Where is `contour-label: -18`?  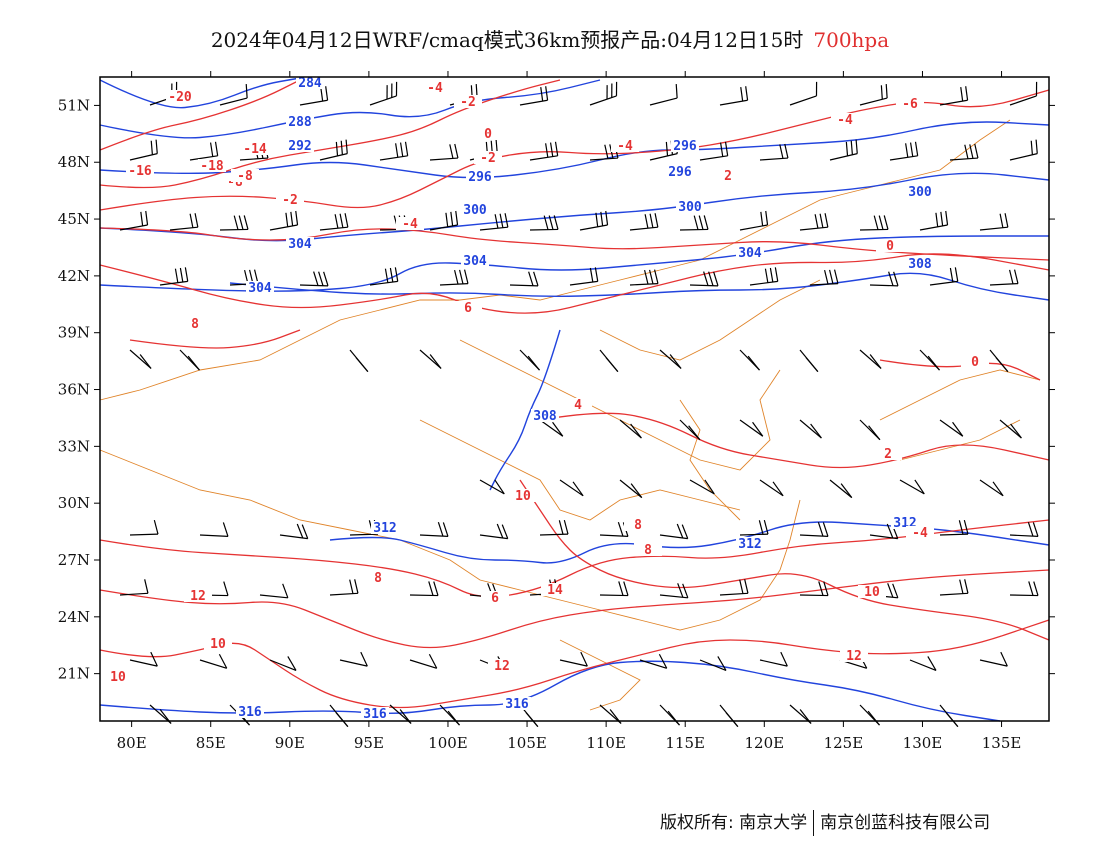 contour-label: -18 is located at coordinates (212, 166).